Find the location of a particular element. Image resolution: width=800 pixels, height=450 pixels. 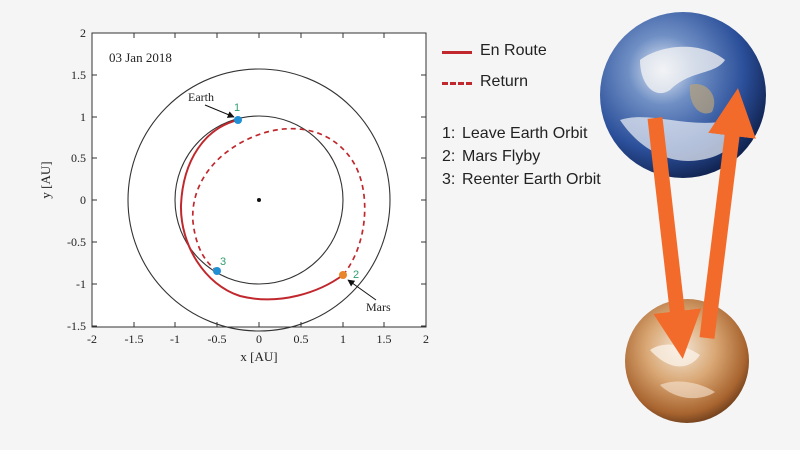

y-tick-label: 1.5 is located at coordinates (78, 75).